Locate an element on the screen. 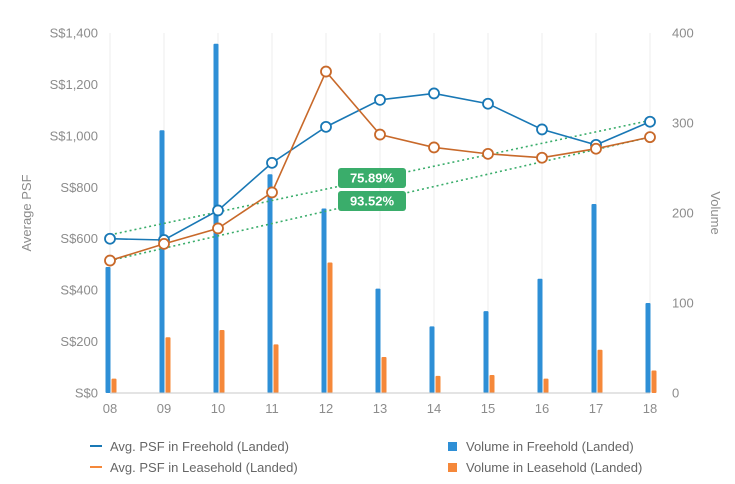  legend-item-freehold-psf: Avg. PSF in Freehold (Landed) is located at coordinates (189, 446).